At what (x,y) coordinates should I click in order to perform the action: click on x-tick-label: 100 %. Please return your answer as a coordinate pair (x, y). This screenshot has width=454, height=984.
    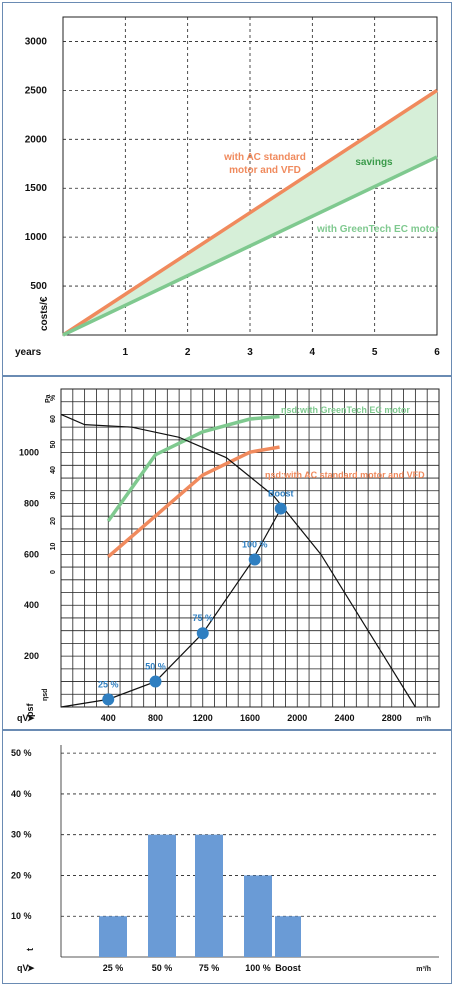
    Looking at the image, I should click on (258, 968).